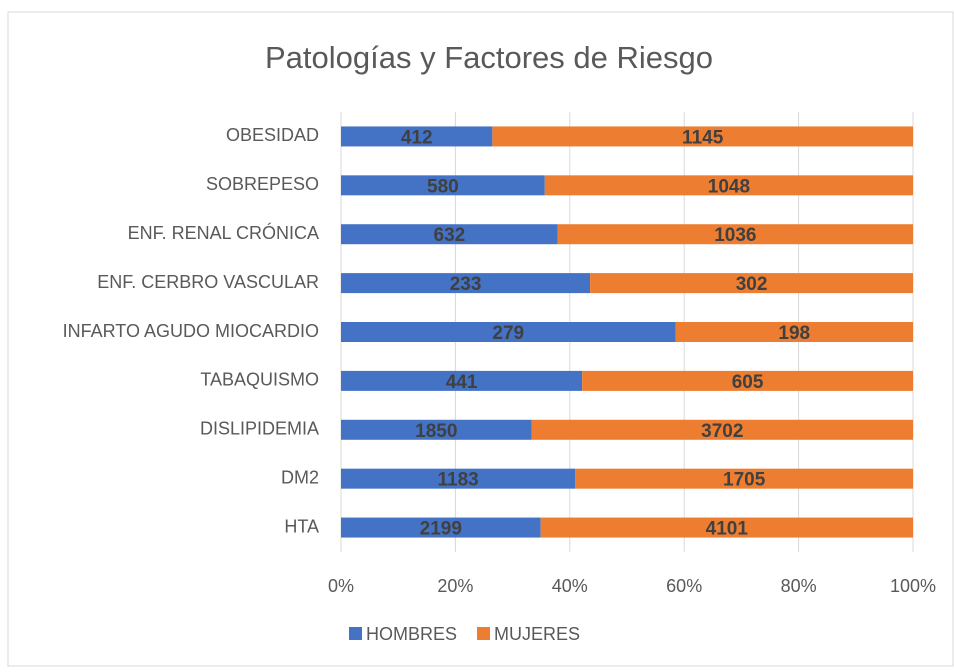 The height and width of the screenshot is (672, 954). What do you see at coordinates (301, 526) in the screenshot?
I see `y-tick-label: HTA` at bounding box center [301, 526].